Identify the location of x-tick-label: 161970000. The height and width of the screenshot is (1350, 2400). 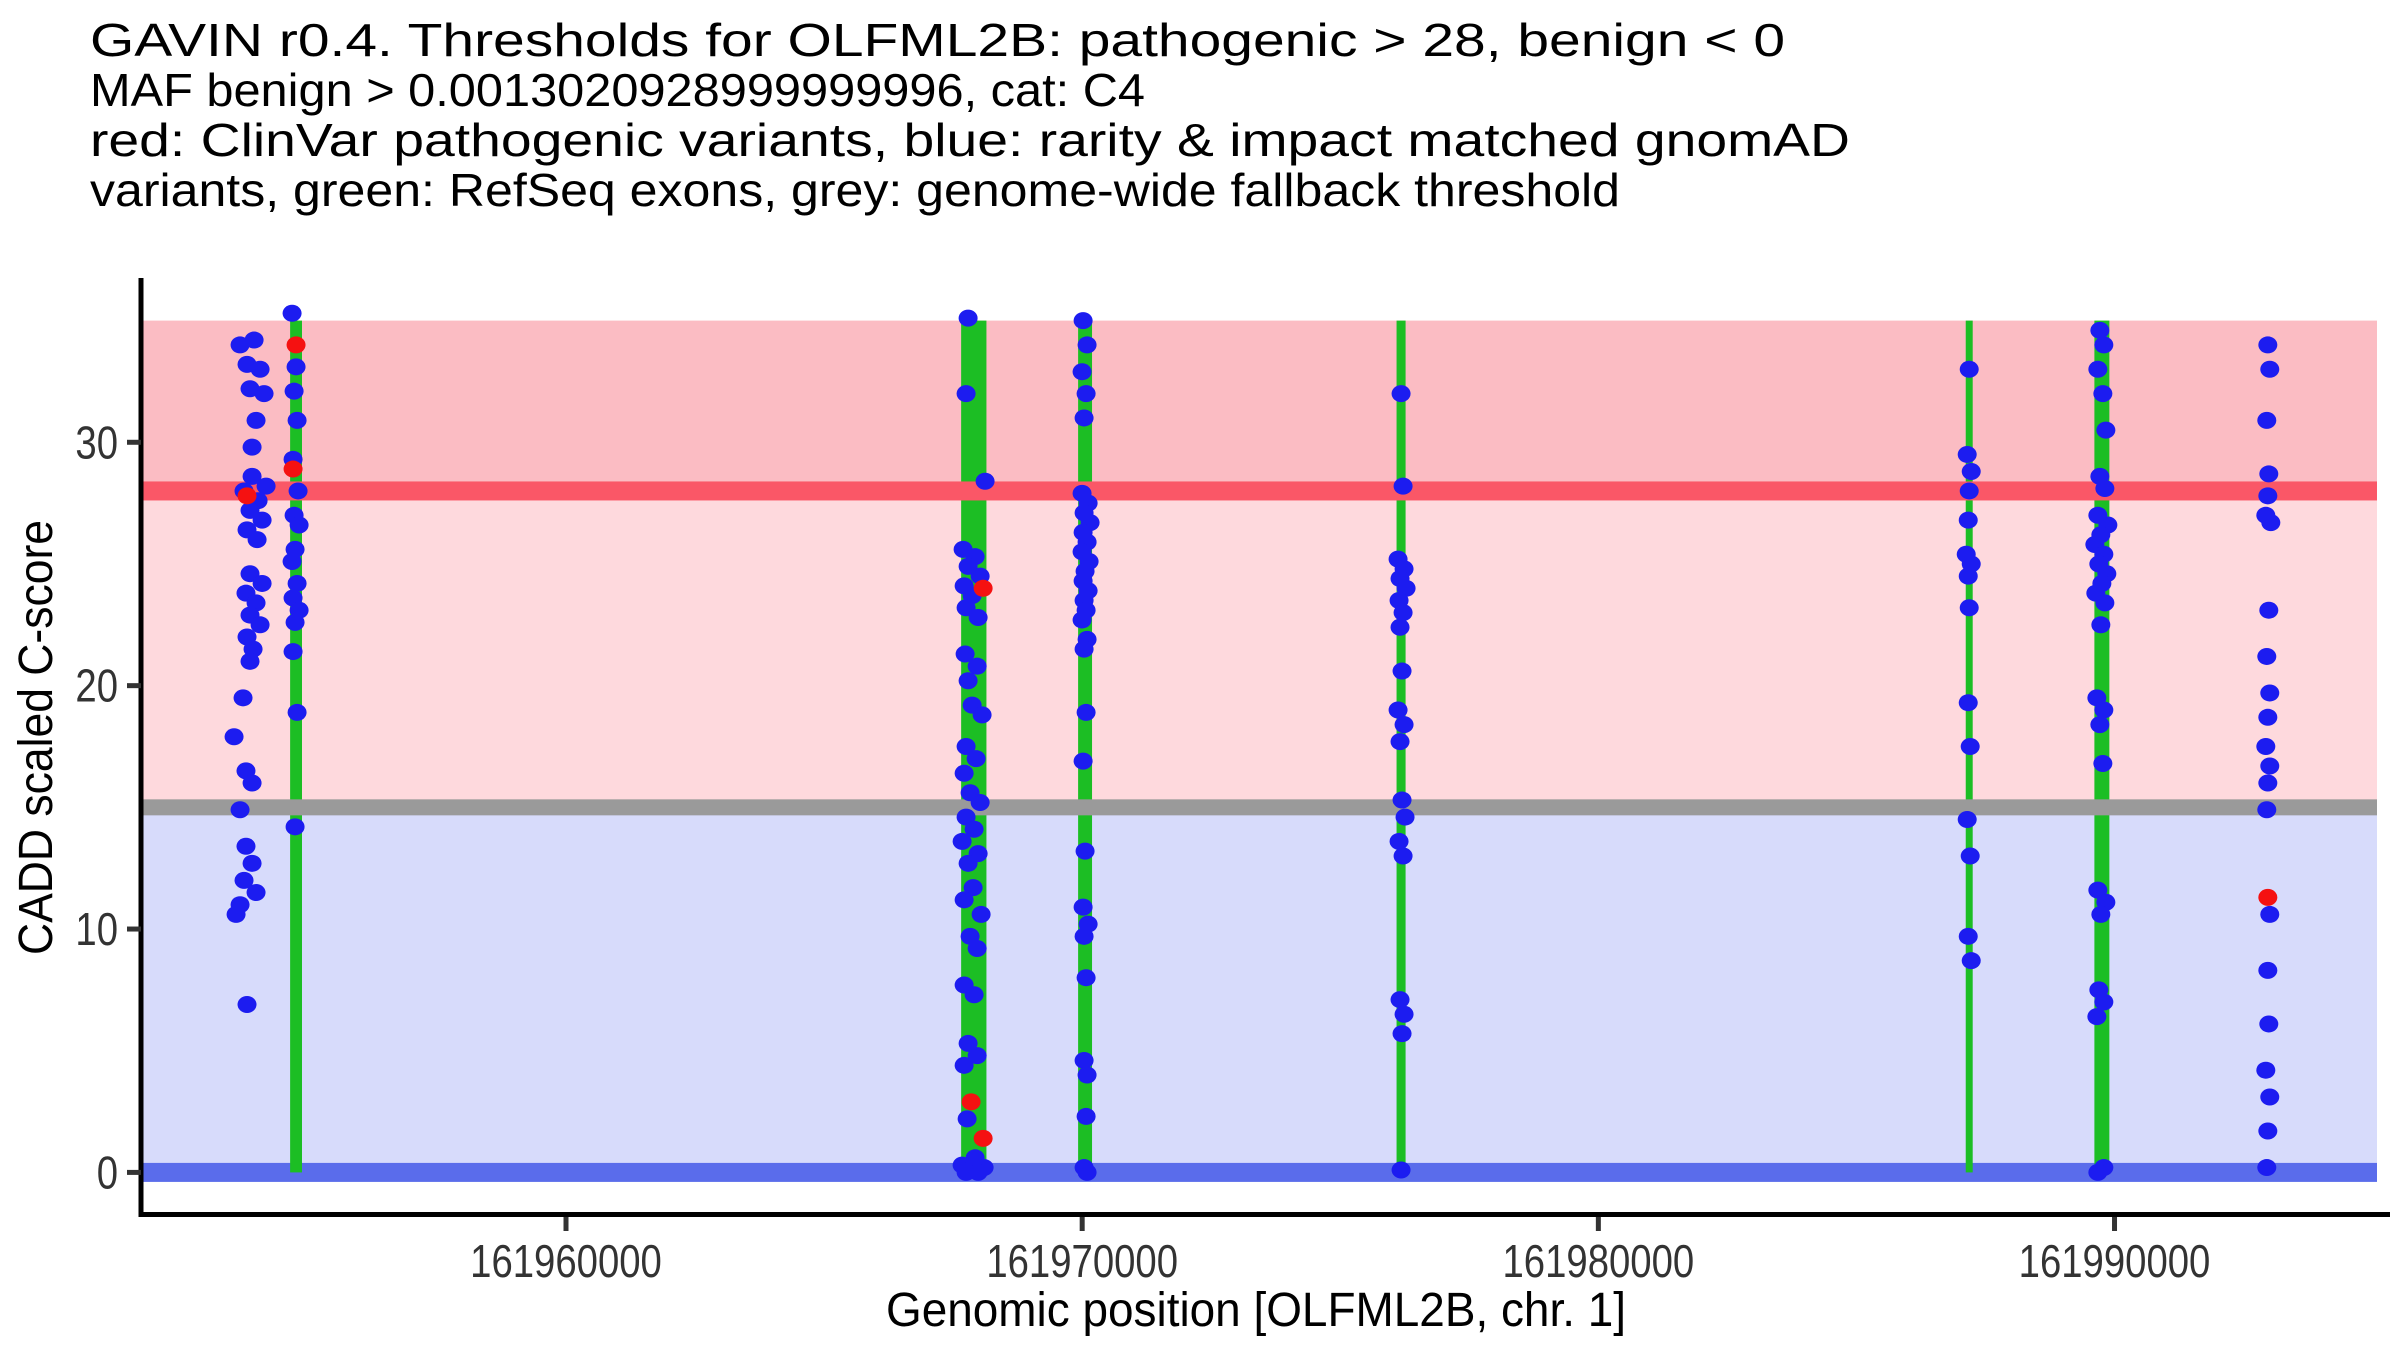
(1082, 1261).